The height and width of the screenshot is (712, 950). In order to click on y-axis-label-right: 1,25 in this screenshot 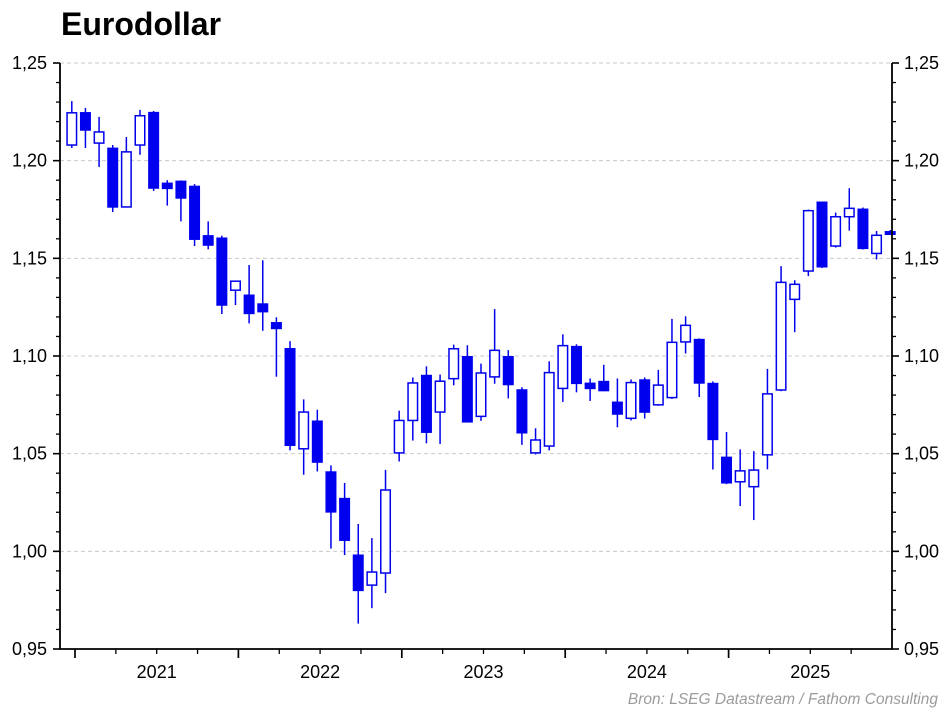, I will do `click(921, 63)`.